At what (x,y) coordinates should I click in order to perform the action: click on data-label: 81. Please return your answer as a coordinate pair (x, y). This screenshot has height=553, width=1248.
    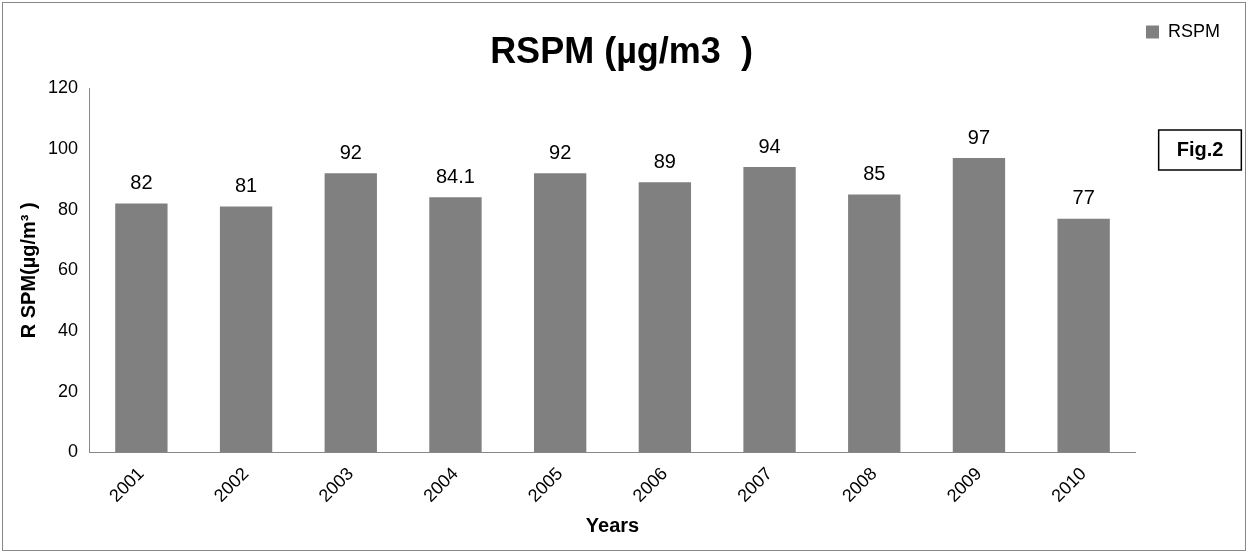
    Looking at the image, I should click on (246, 185).